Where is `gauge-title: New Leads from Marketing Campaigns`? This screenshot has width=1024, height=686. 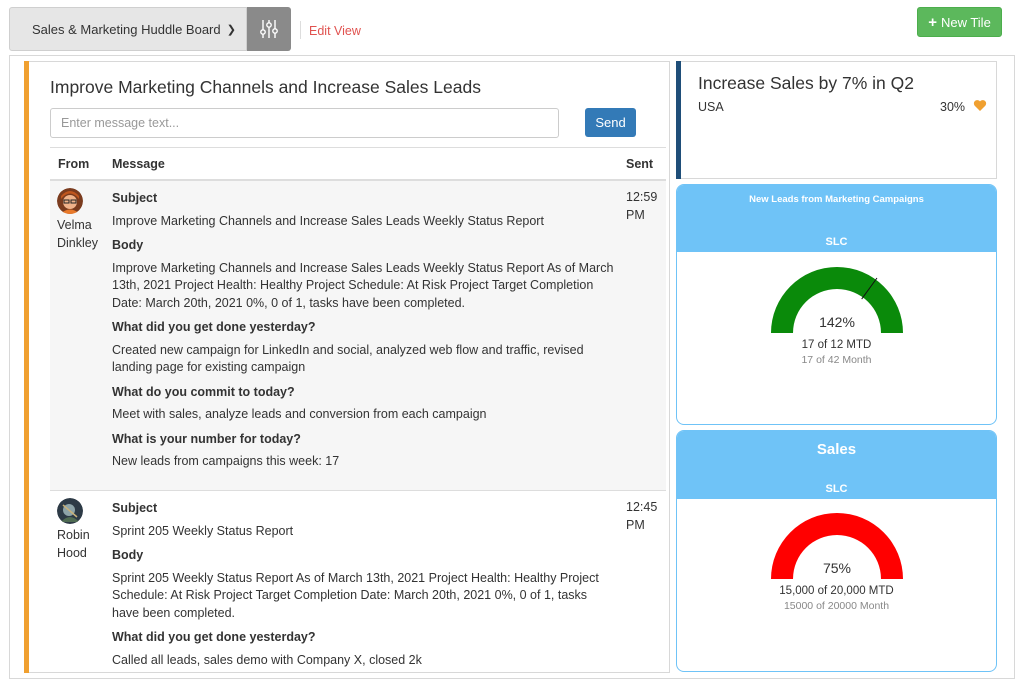 gauge-title: New Leads from Marketing Campaigns is located at coordinates (836, 199).